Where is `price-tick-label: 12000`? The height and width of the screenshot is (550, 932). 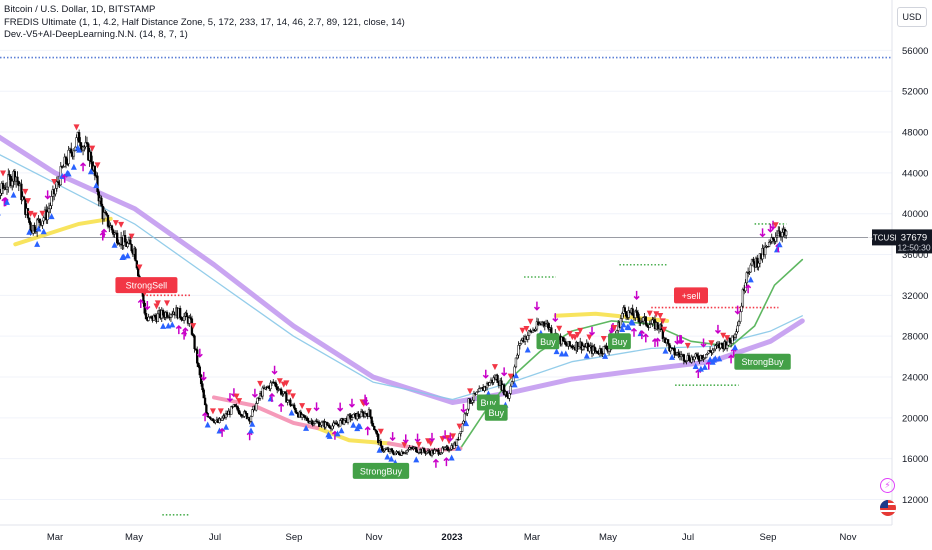 price-tick-label: 12000 is located at coordinates (915, 500).